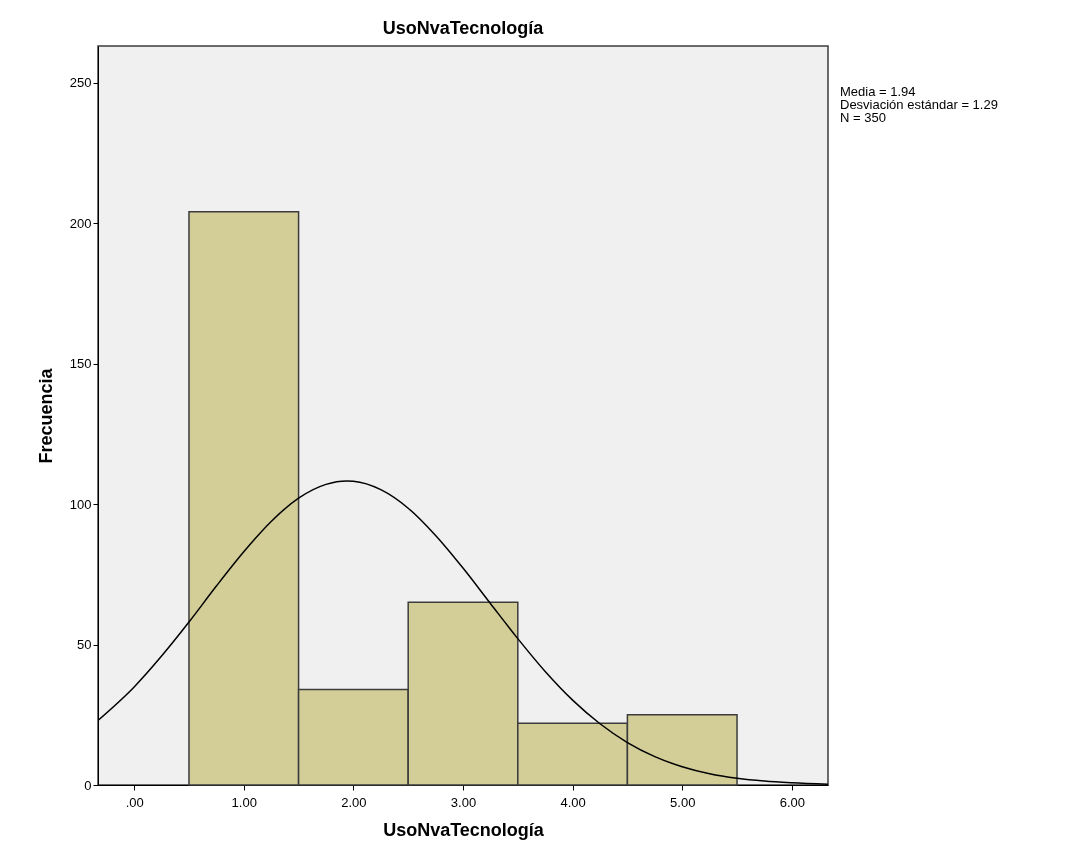 The height and width of the screenshot is (867, 1089). Describe the element at coordinates (683, 802) in the screenshot. I see `x-tick-label: 5.00` at that location.